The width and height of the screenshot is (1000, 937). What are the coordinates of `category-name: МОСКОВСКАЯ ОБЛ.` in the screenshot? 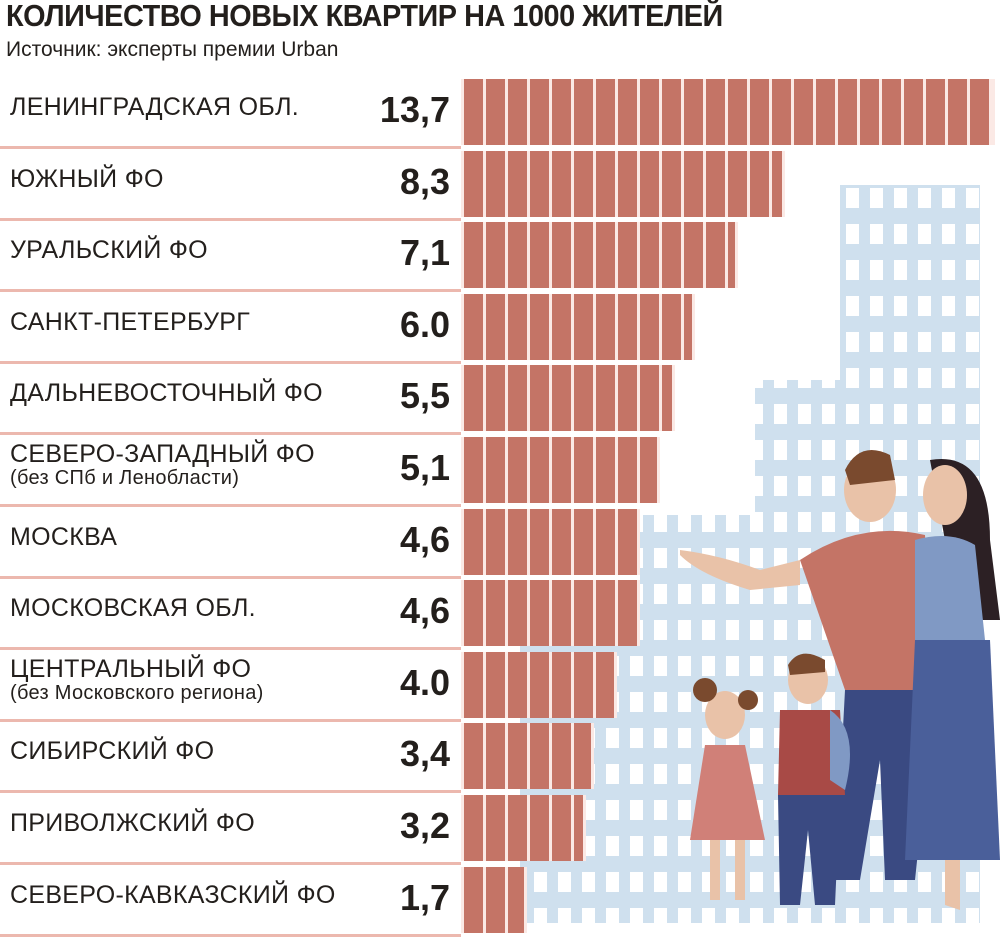 It's located at (133, 608).